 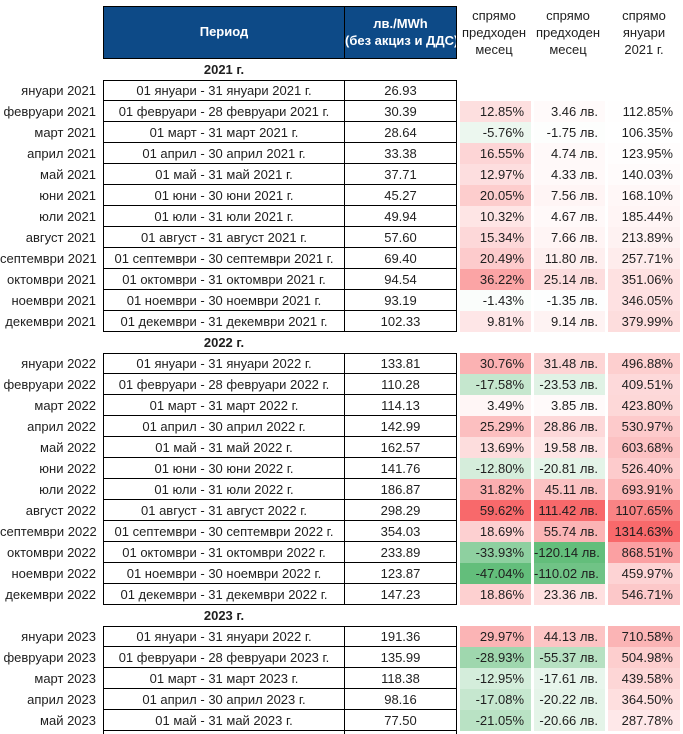 I want to click on pct-vs-prev-month-cell: 12.85%, so click(x=494, y=111).